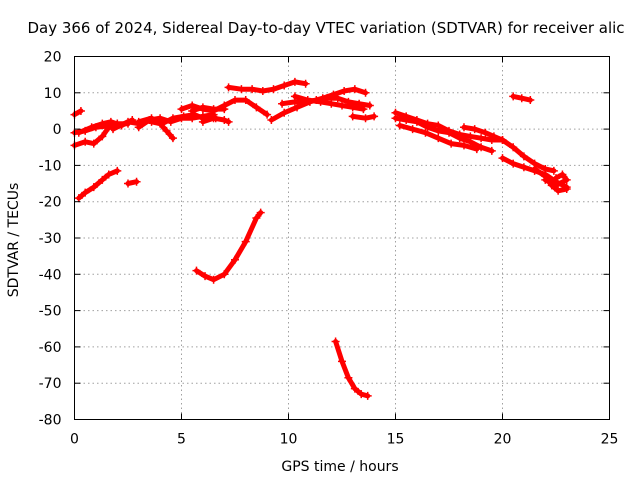  What do you see at coordinates (339, 467) in the screenshot?
I see `x-axis-label: GPS time / hours` at bounding box center [339, 467].